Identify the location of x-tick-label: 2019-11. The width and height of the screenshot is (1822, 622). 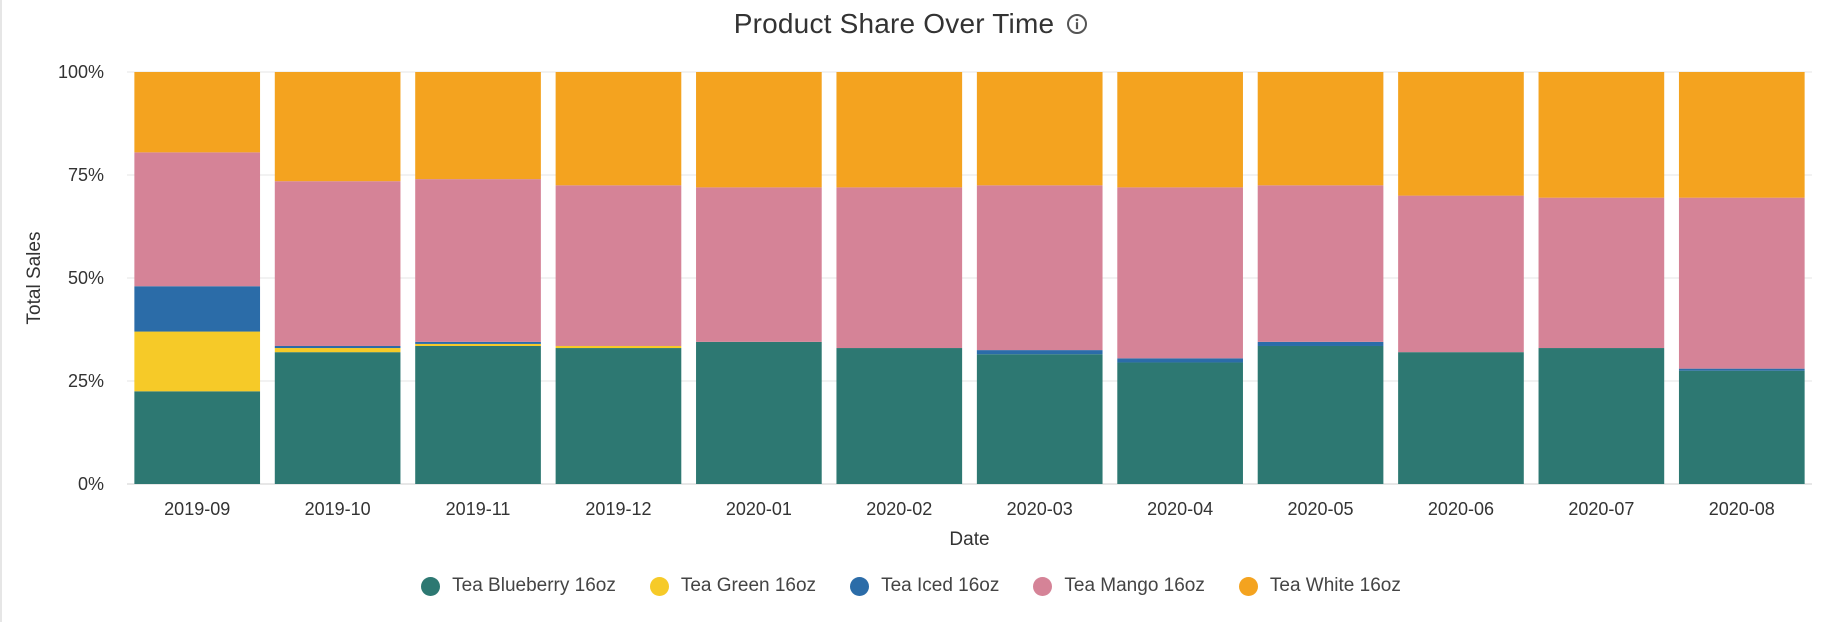
(478, 509).